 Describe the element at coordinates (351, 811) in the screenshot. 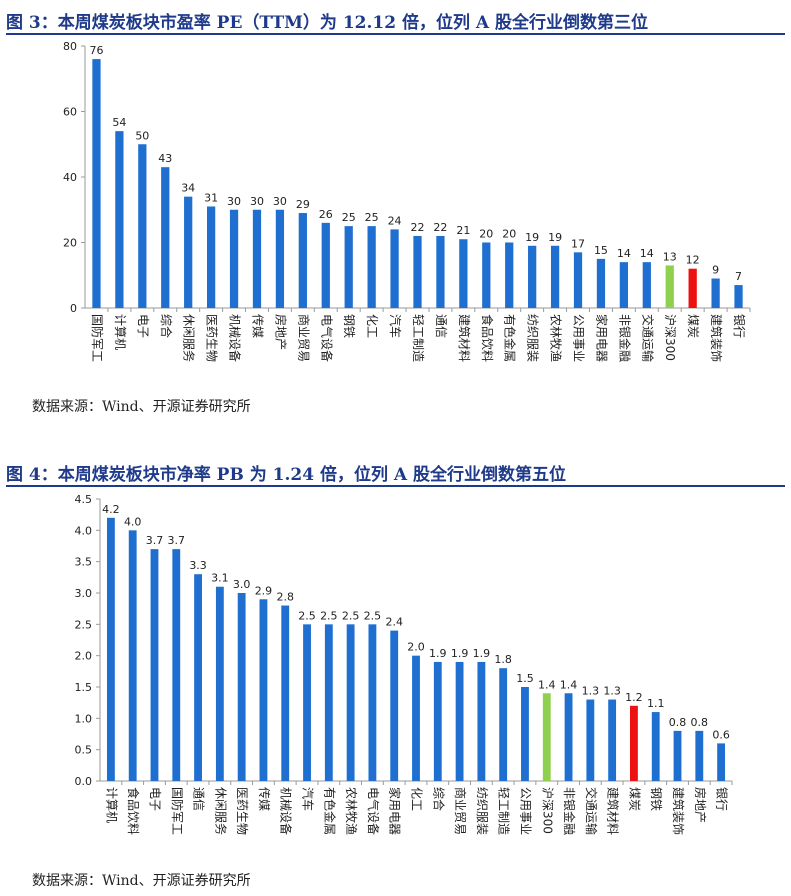

I see `pb-category-label-cat11: 农林牧渔` at that location.